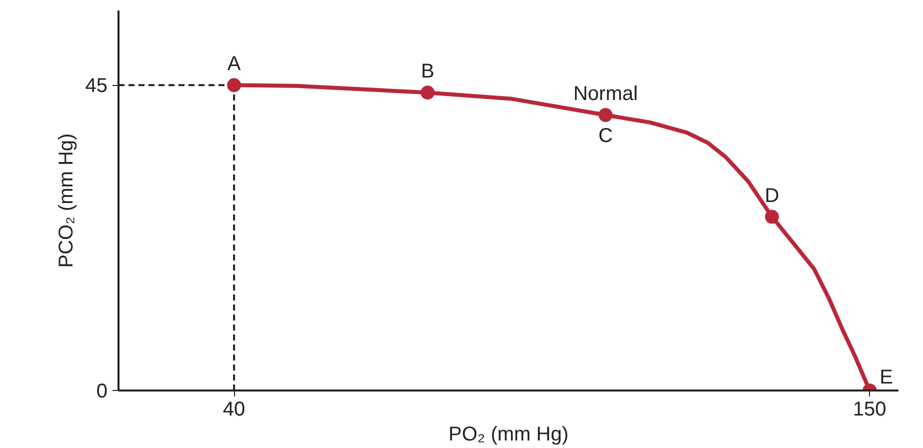  I want to click on annotation: D, so click(772, 195).